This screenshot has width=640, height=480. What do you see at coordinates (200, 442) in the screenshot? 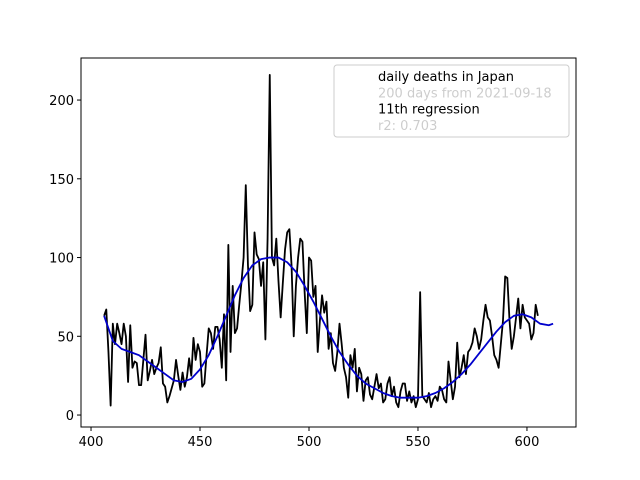
I see `x-tick-label: 450` at bounding box center [200, 442].